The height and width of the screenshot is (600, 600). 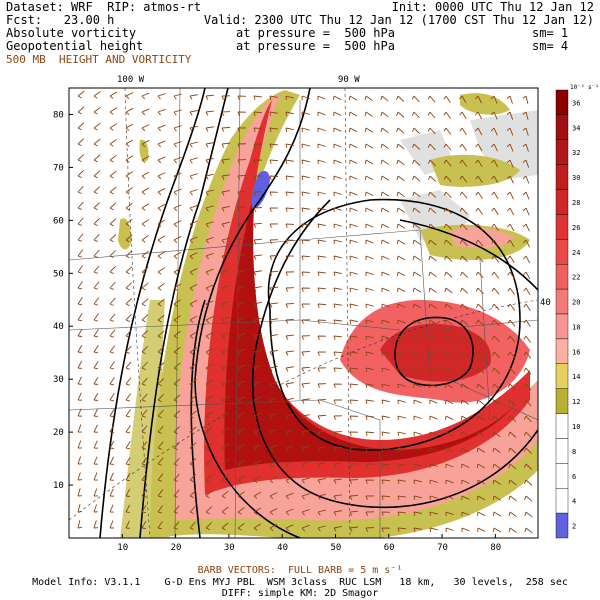 I want to click on x-tick-label: 70, so click(x=442, y=548).